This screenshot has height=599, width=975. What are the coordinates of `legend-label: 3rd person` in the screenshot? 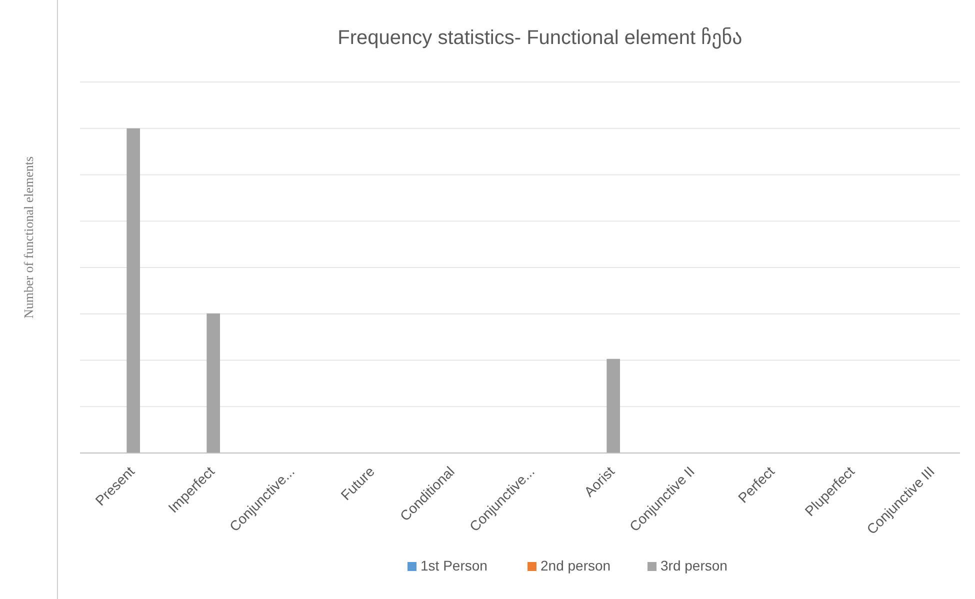 It's located at (694, 566).